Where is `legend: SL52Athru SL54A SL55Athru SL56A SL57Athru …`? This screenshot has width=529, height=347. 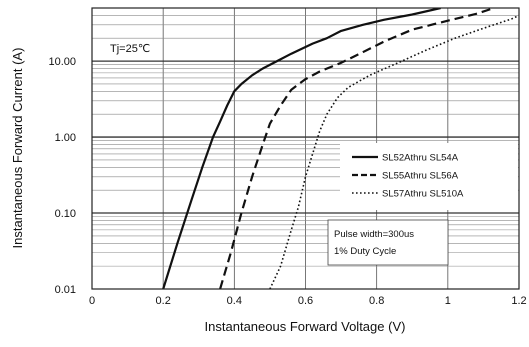
legend: SL52Athru SL54A SL55Athru SL56A SL57Athru … is located at coordinates (429, 176).